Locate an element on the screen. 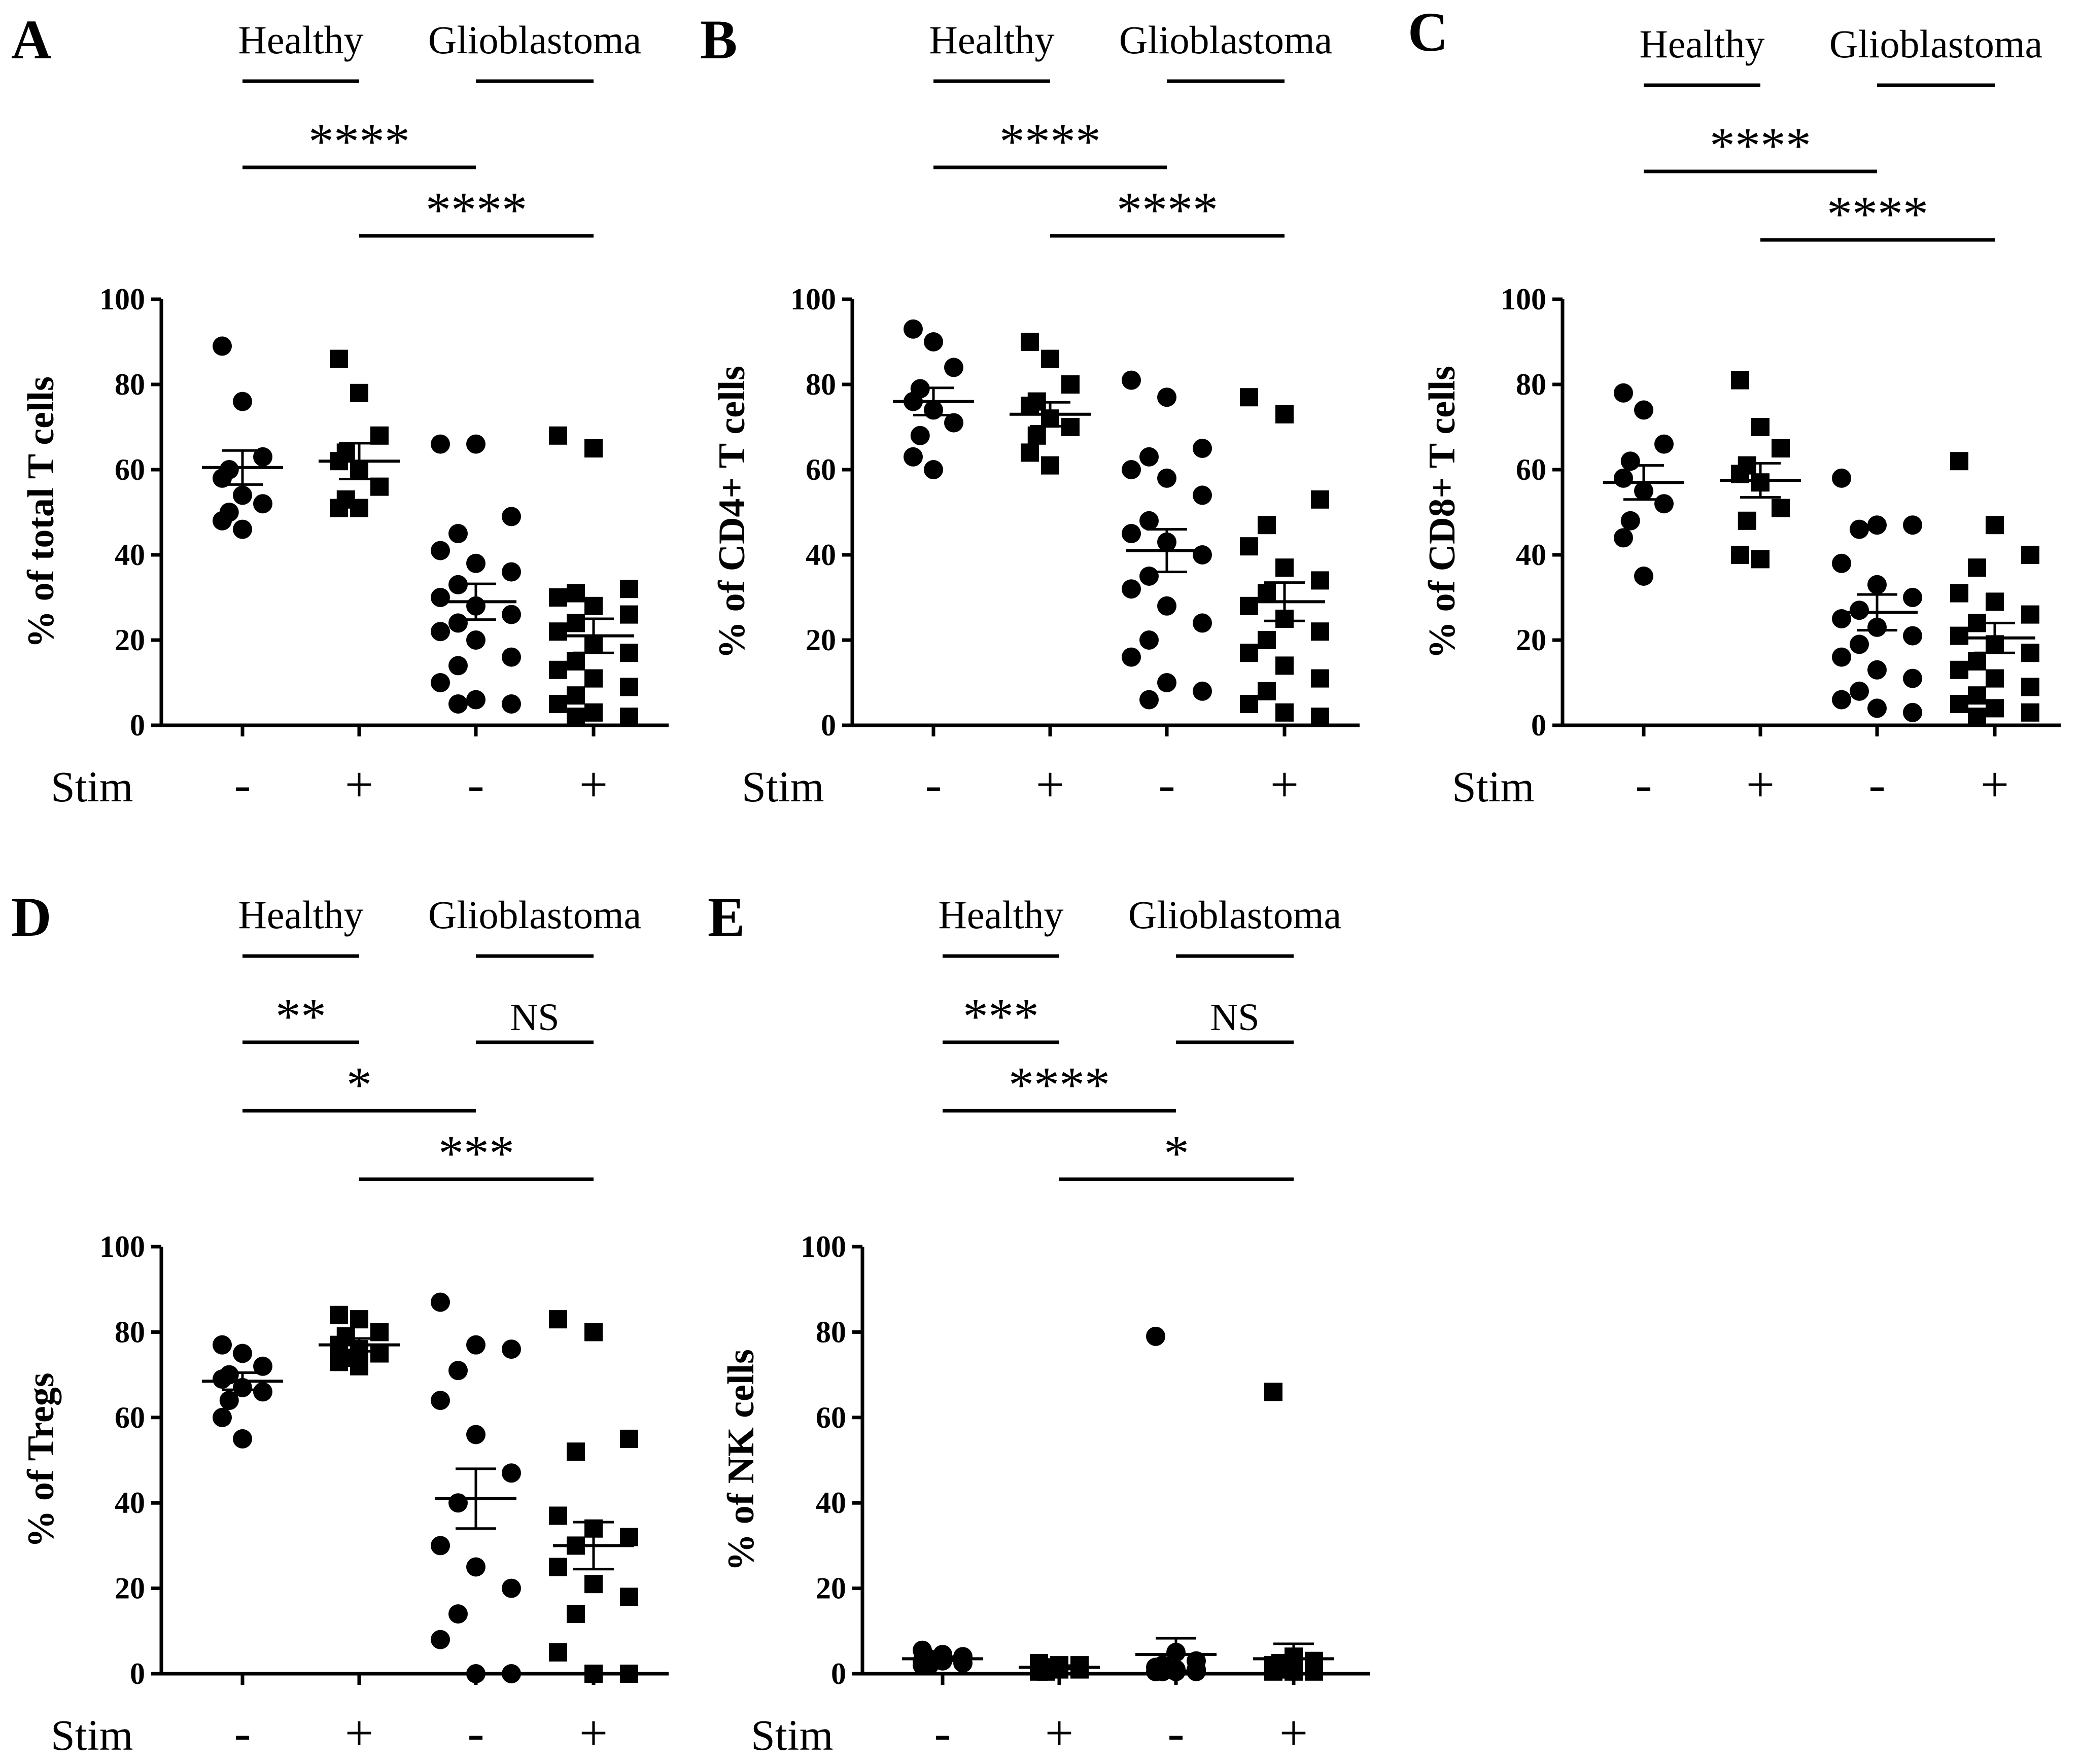 The image size is (2081, 1764). panel-letter: A is located at coordinates (31, 39).